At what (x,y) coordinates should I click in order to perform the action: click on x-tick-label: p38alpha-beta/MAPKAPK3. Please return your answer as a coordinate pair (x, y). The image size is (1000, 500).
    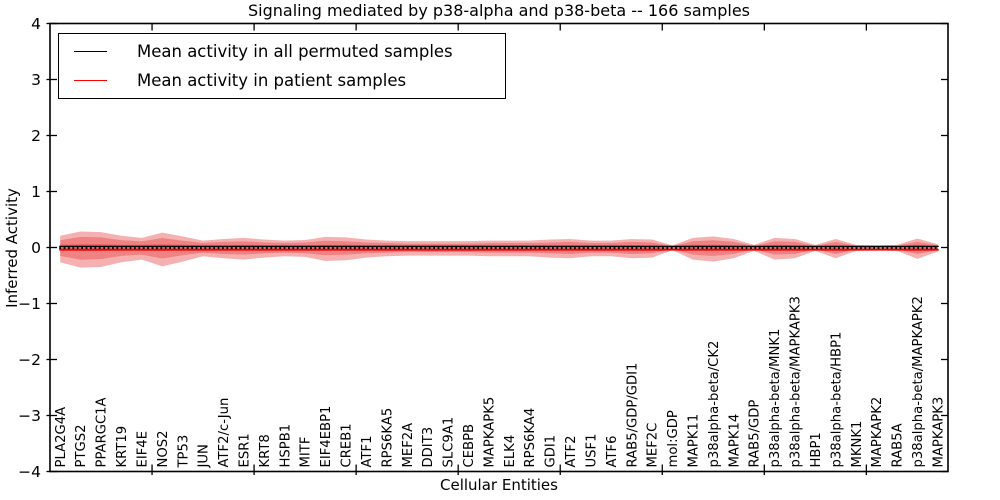
    Looking at the image, I should click on (796, 381).